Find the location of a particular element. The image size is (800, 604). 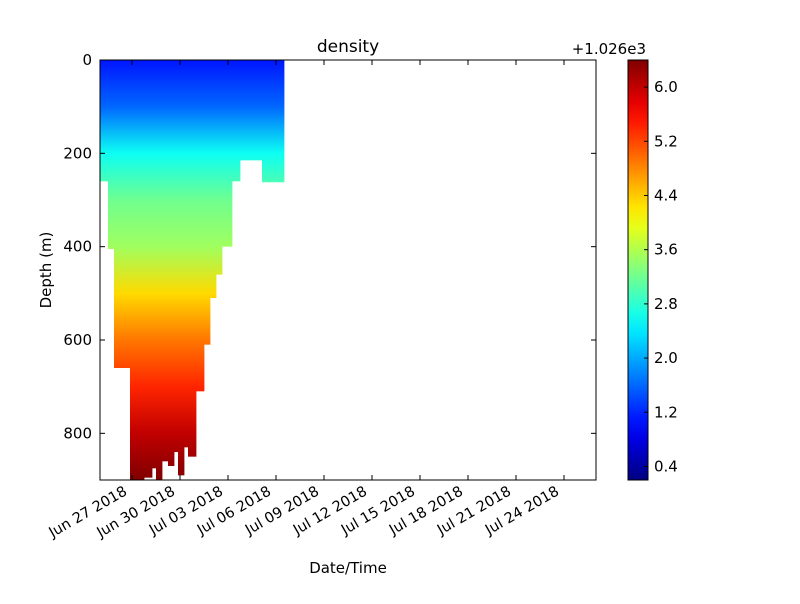

colorbar-offset-label: +1.026e3 is located at coordinates (609, 49).